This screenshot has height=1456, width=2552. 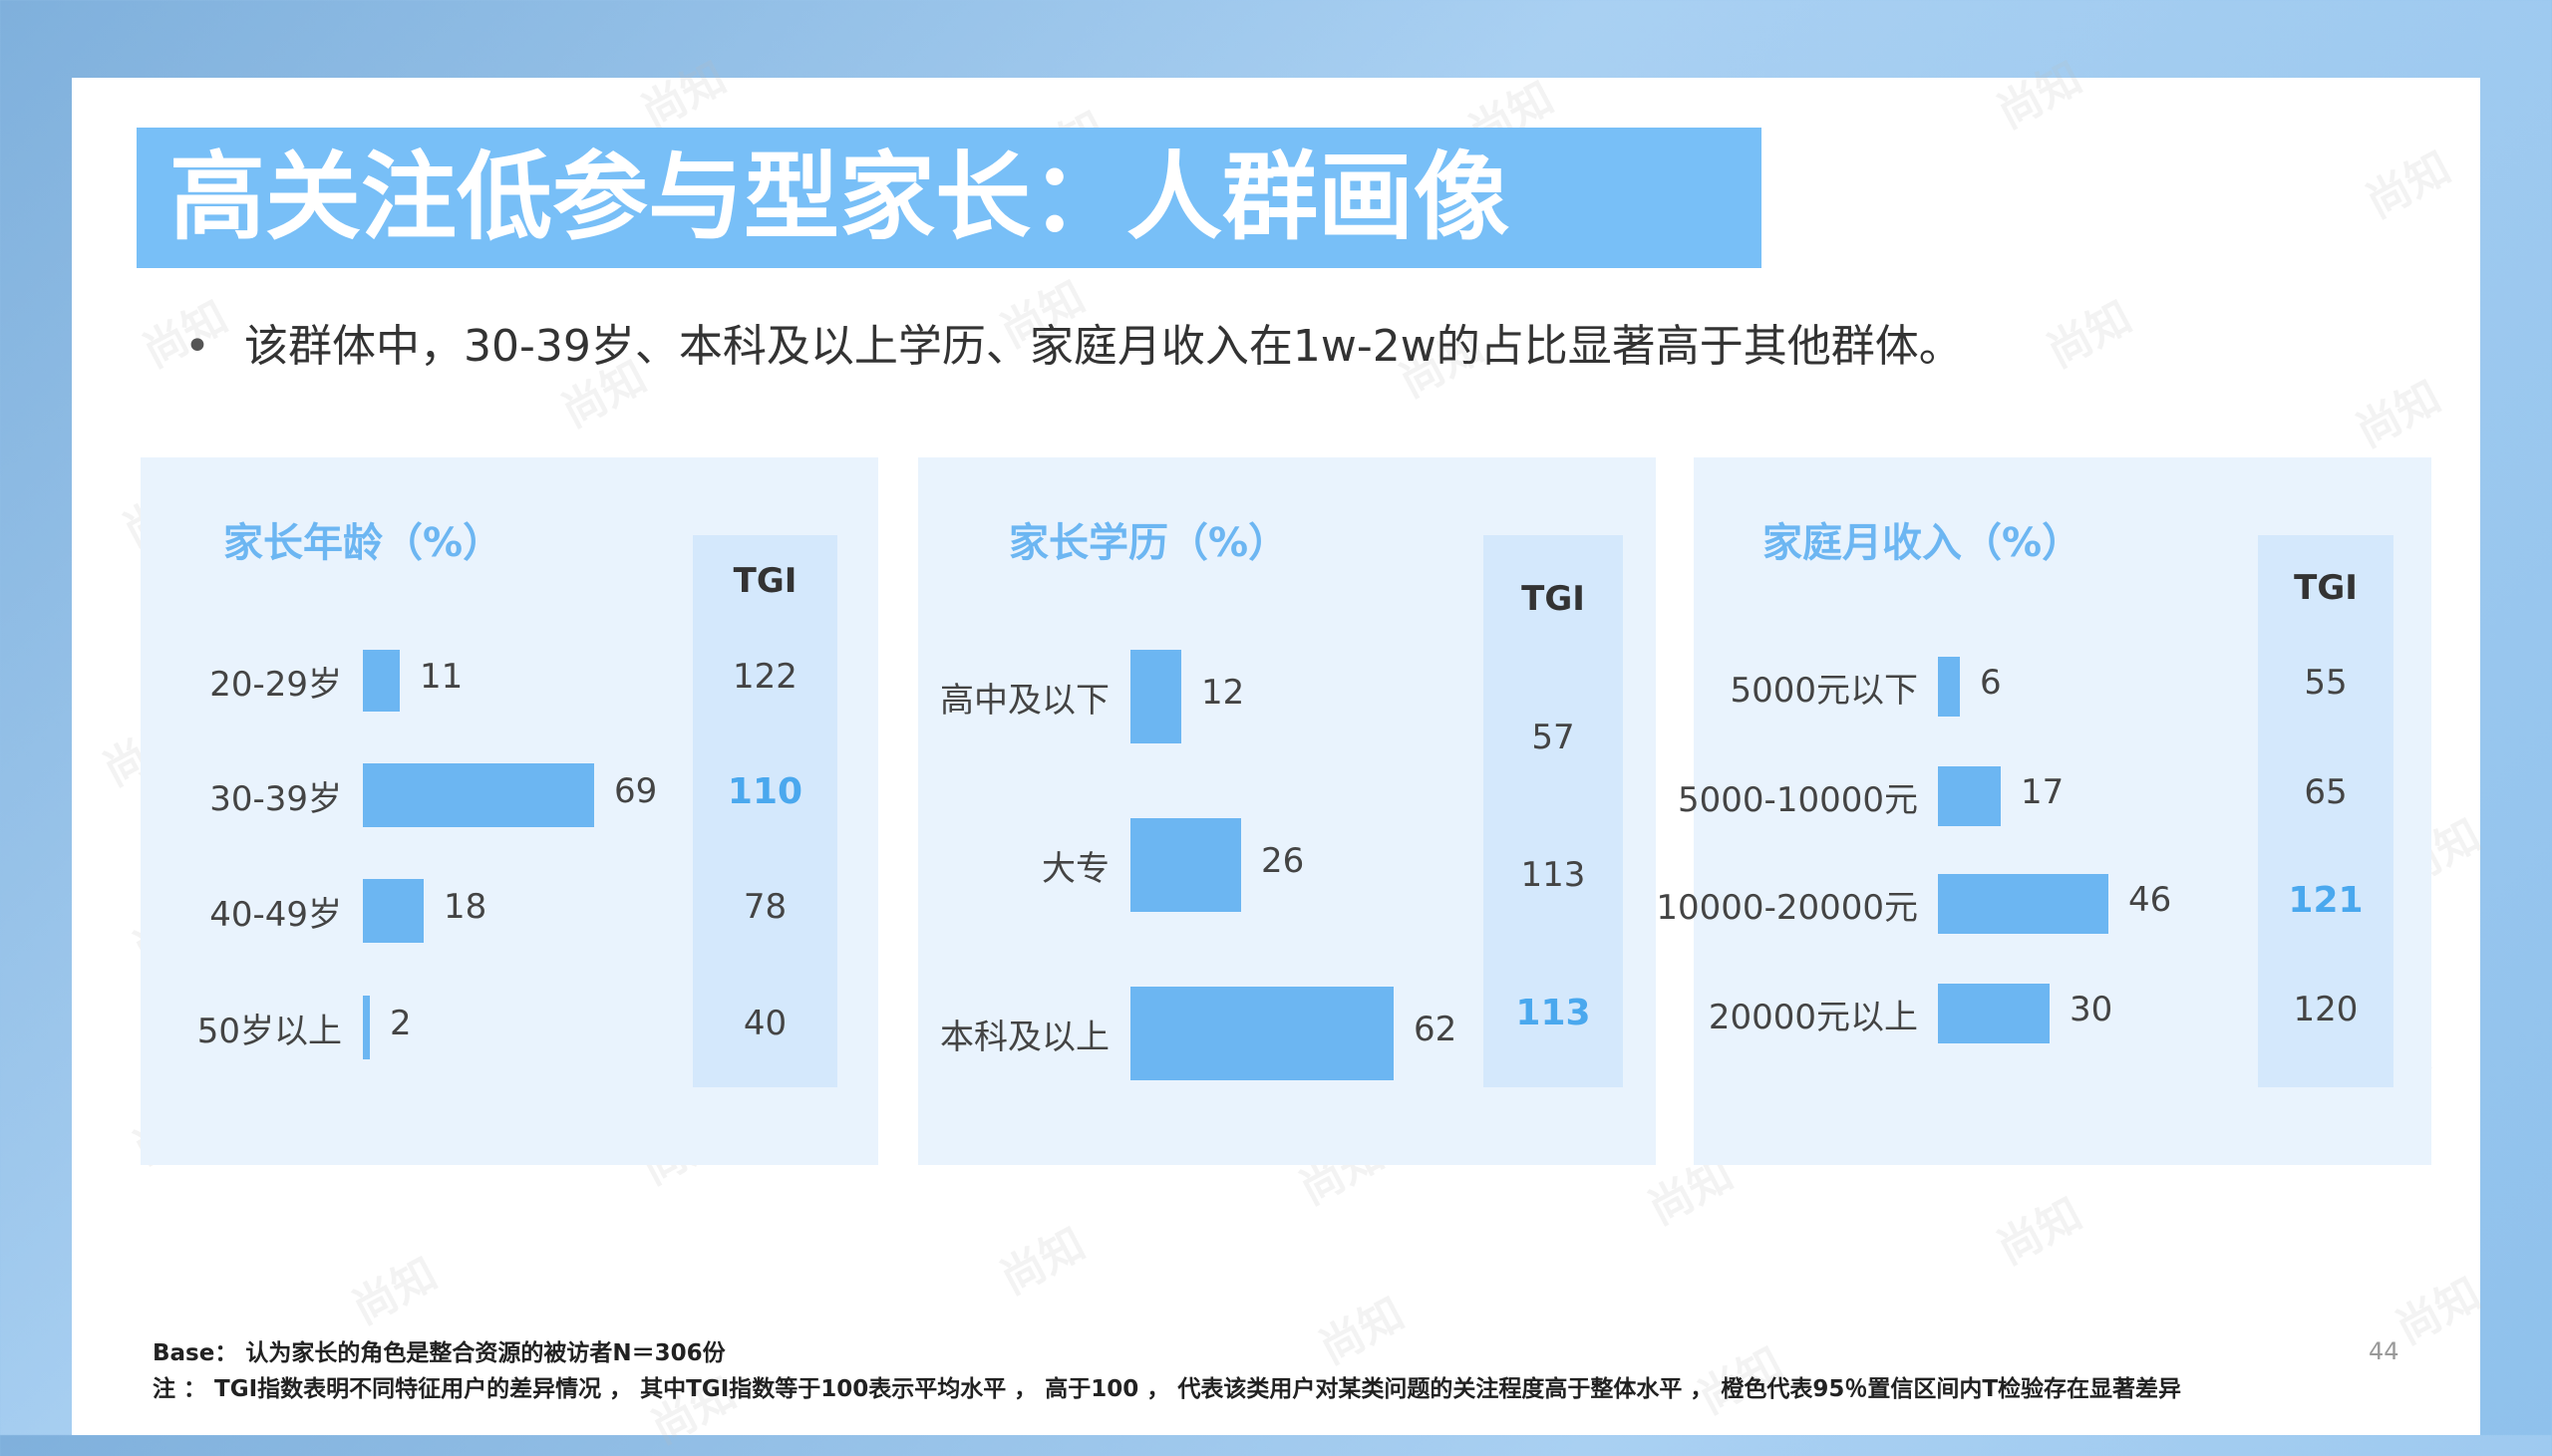 What do you see at coordinates (636, 791) in the screenshot?
I see `value-label: 69` at bounding box center [636, 791].